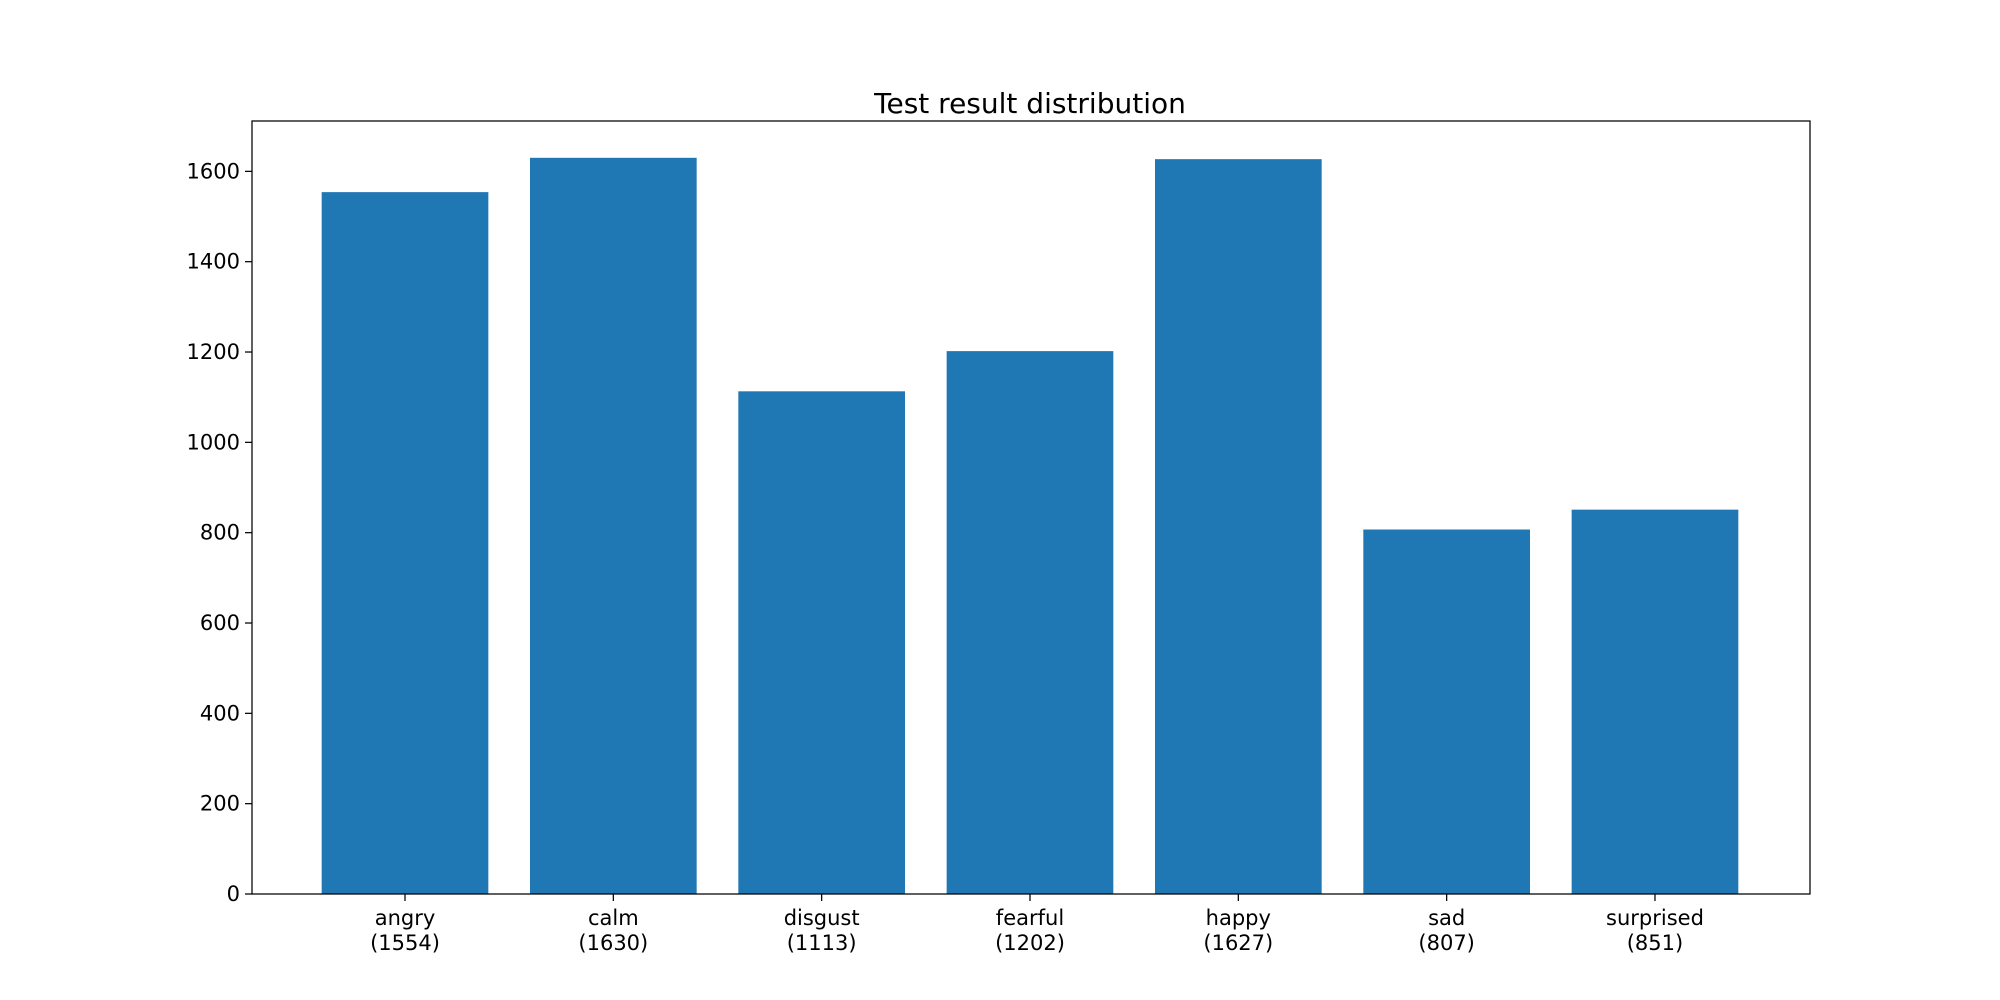 The height and width of the screenshot is (1000, 2000). Describe the element at coordinates (1030, 943) in the screenshot. I see `x-tick-count-label: (1202)` at that location.